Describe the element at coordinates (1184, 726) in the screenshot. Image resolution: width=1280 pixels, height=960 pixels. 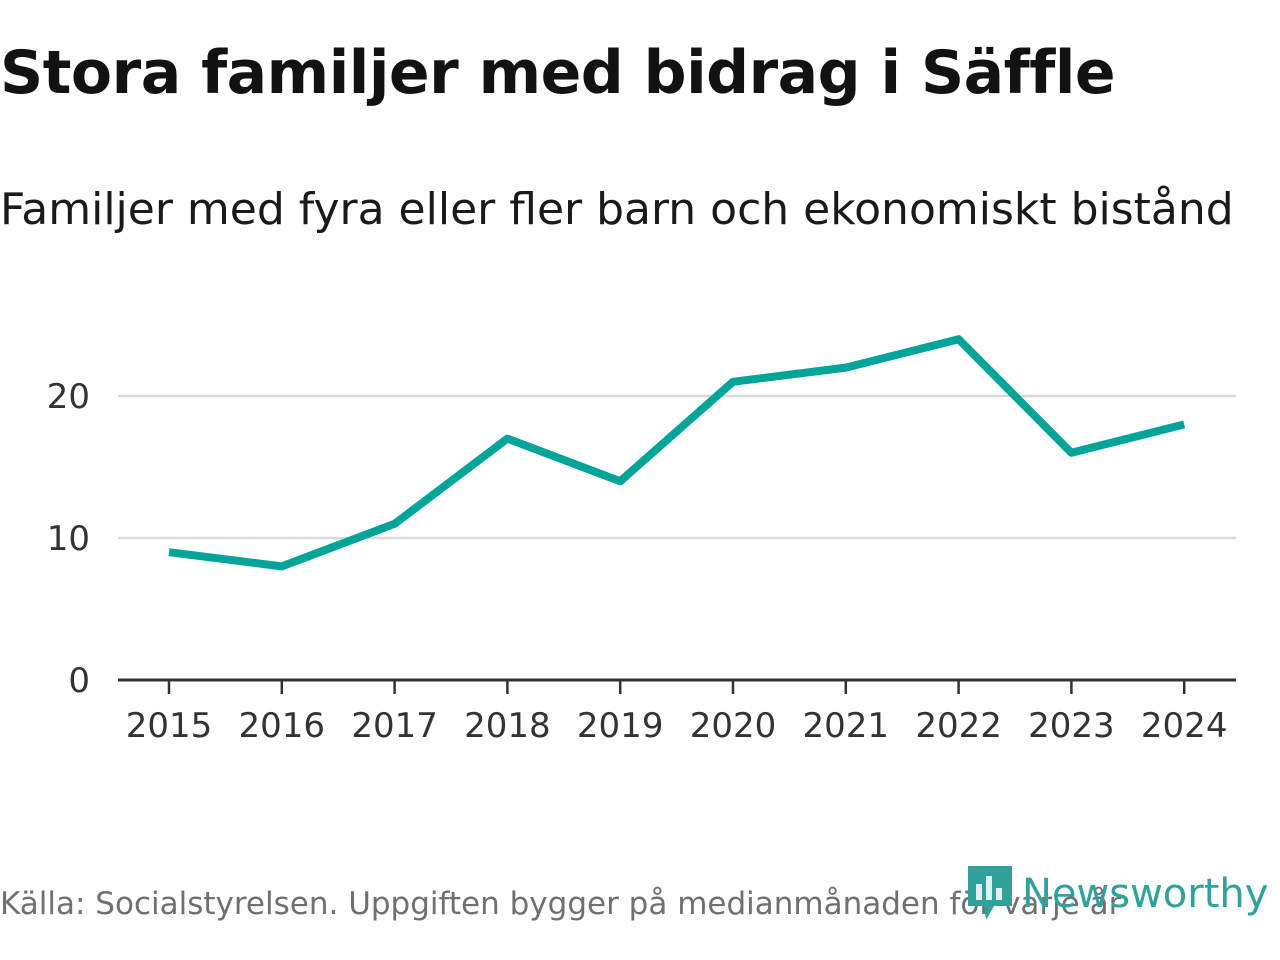
I see `x-tick-label: 2024` at that location.